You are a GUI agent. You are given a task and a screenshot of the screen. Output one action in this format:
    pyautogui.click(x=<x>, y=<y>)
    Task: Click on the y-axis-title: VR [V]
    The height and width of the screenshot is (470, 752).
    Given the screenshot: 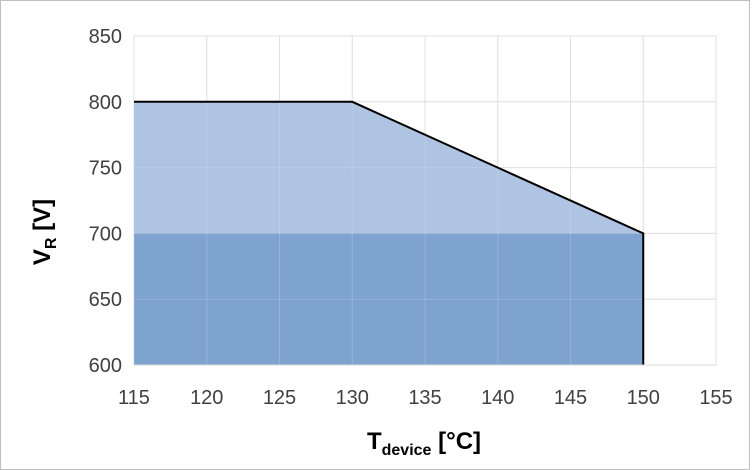 What is the action you would take?
    pyautogui.click(x=44, y=232)
    